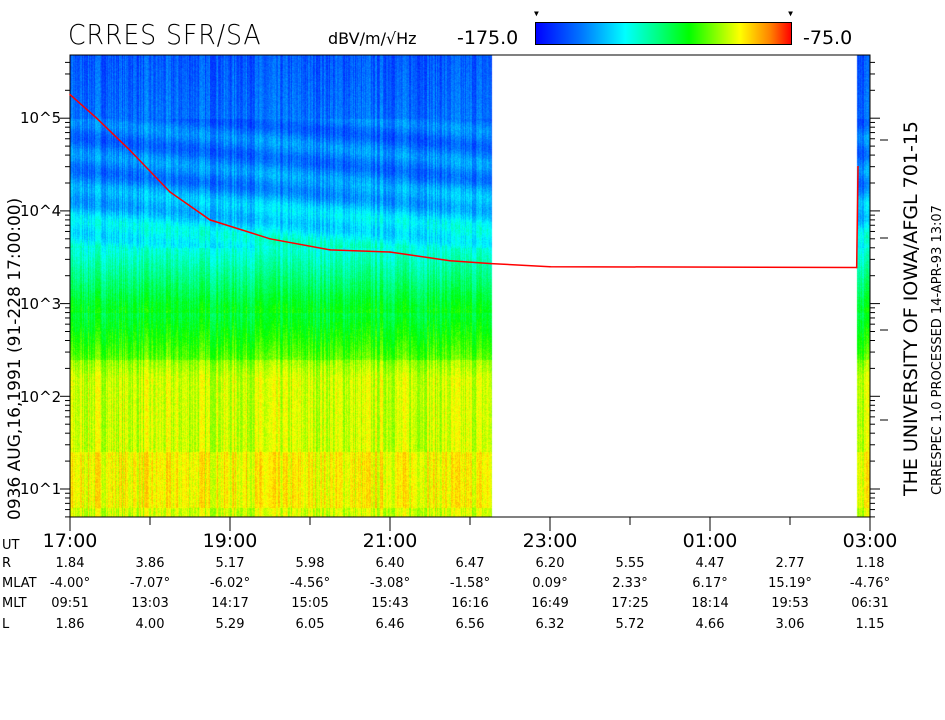 This screenshot has width=945, height=720. I want to click on ephemeris-value: -4.76°, so click(870, 583).